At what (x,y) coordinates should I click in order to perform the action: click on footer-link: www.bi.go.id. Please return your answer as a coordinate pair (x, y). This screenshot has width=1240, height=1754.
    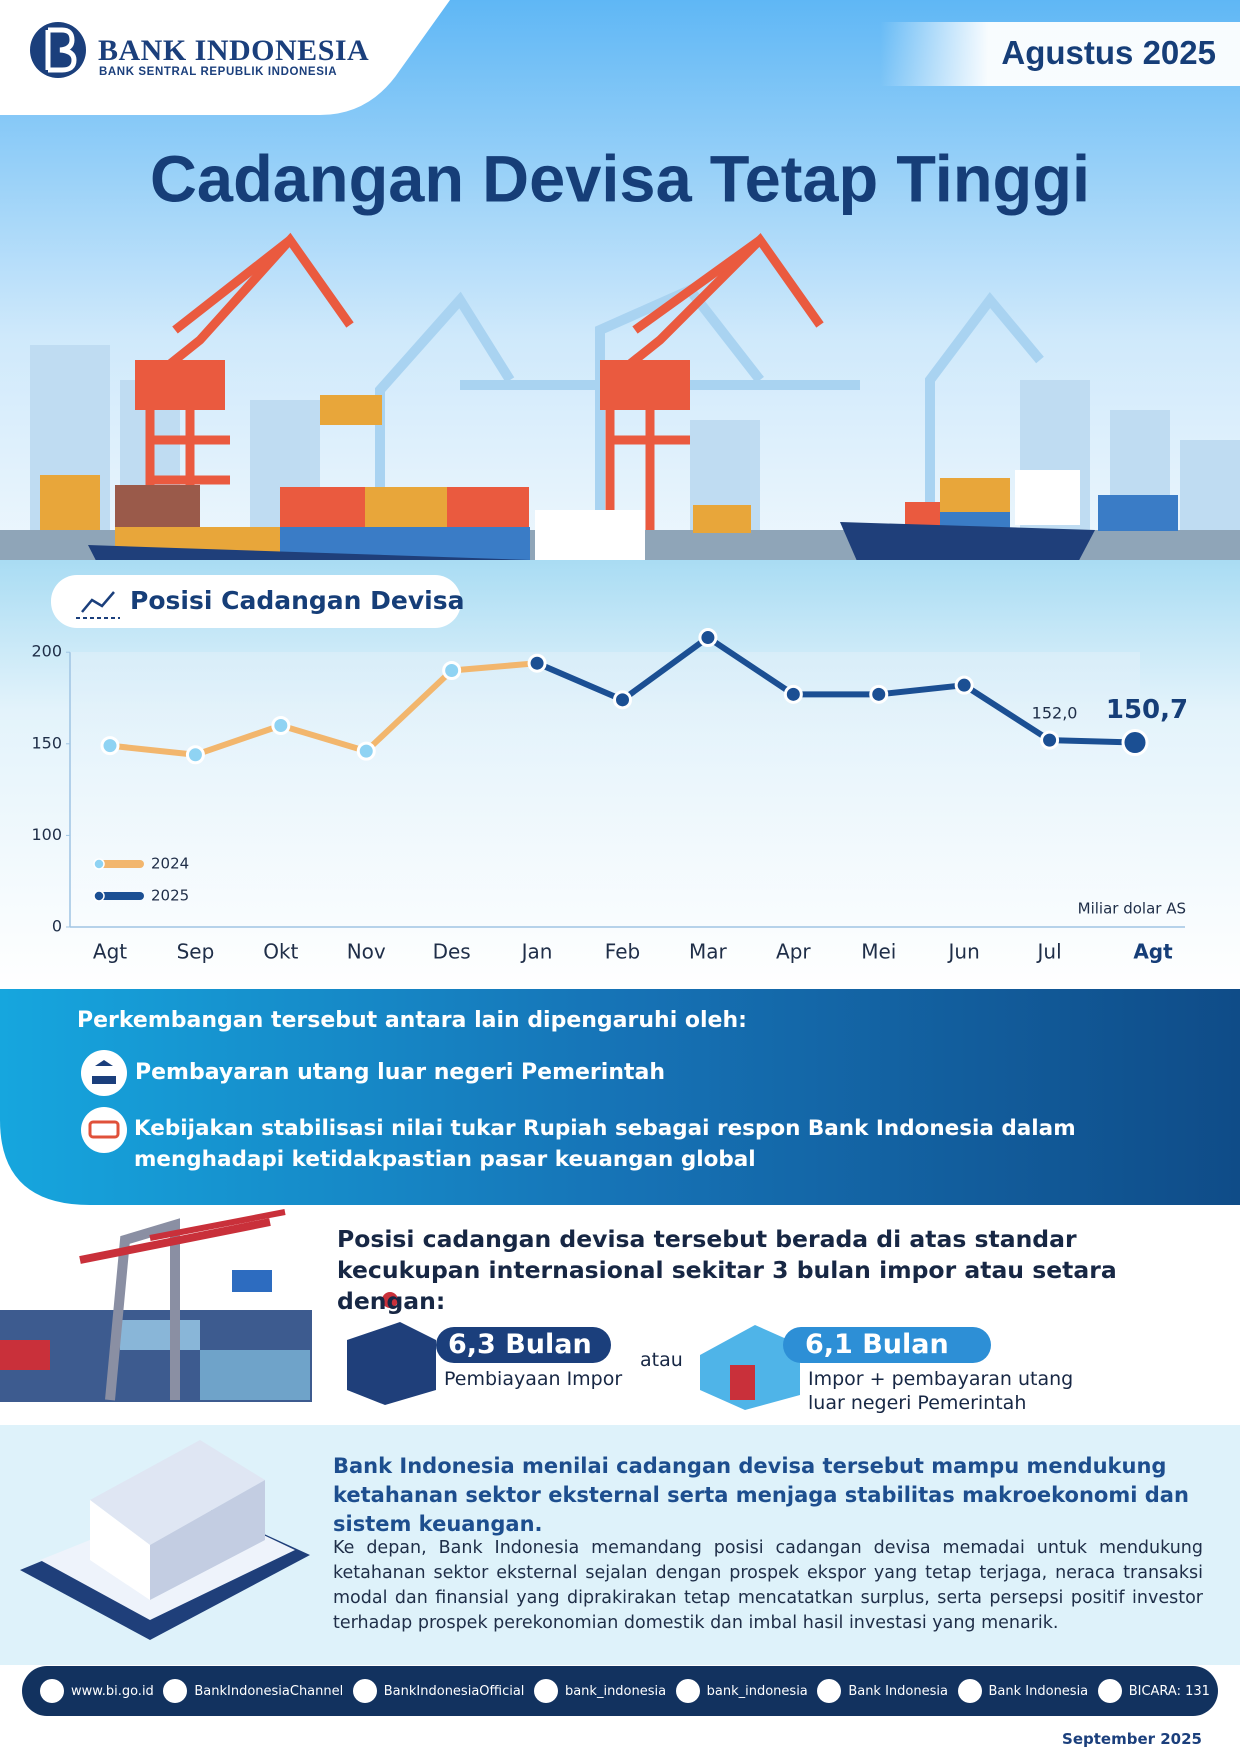
    Looking at the image, I should click on (97, 1691).